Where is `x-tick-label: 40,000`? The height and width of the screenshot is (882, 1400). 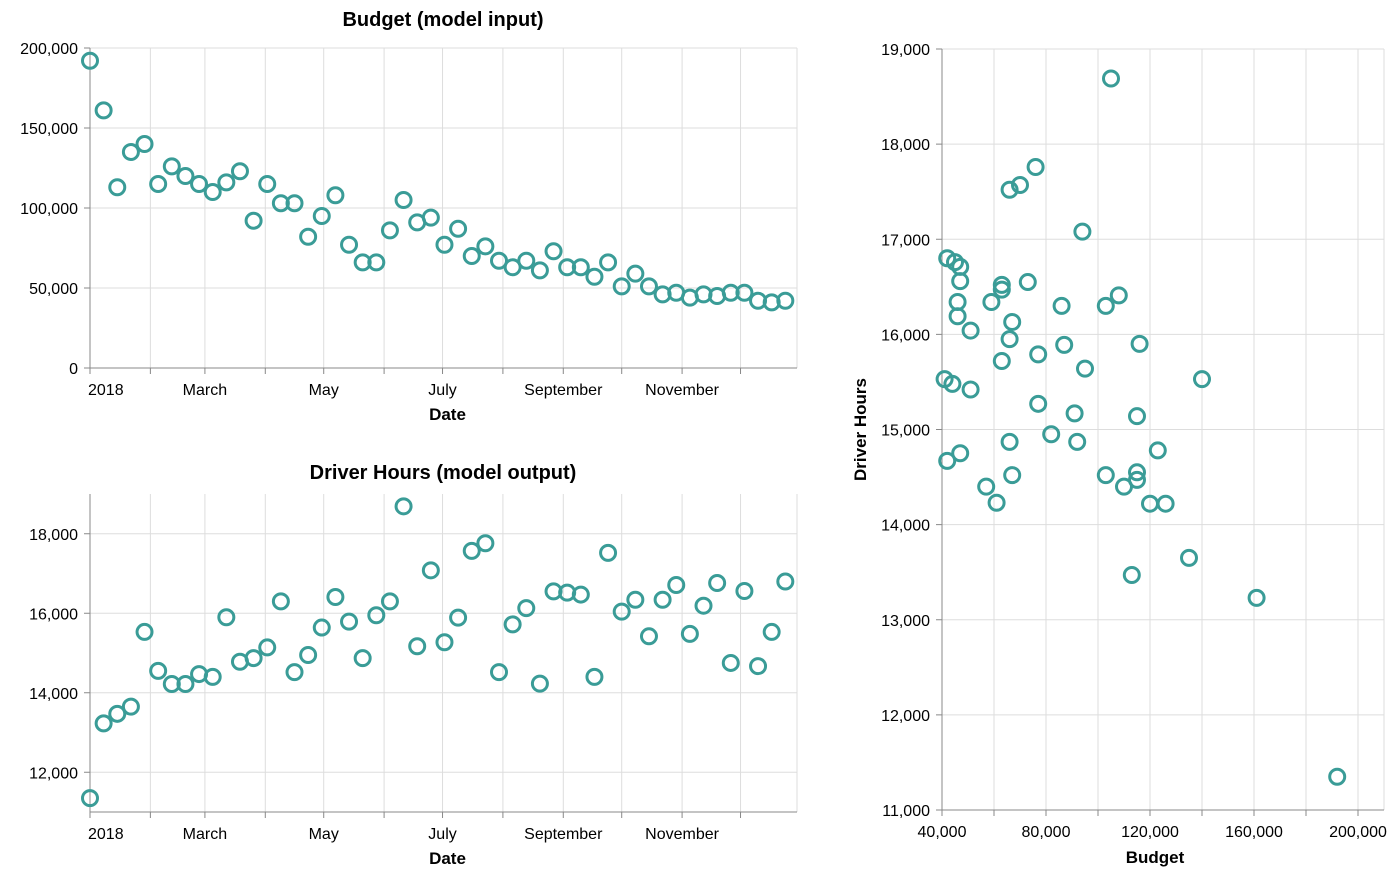
x-tick-label: 40,000 is located at coordinates (942, 832).